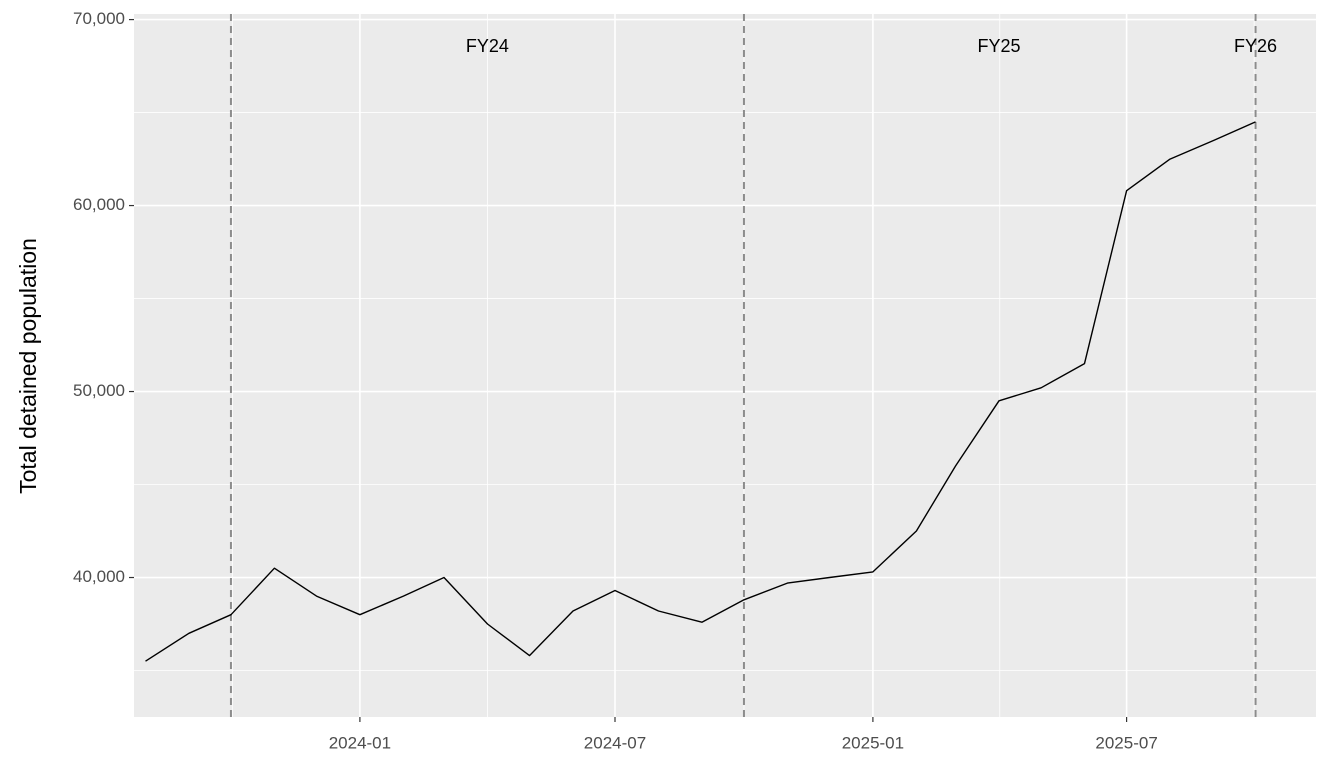  I want to click on x-tick-label: 2024-01, so click(360, 742).